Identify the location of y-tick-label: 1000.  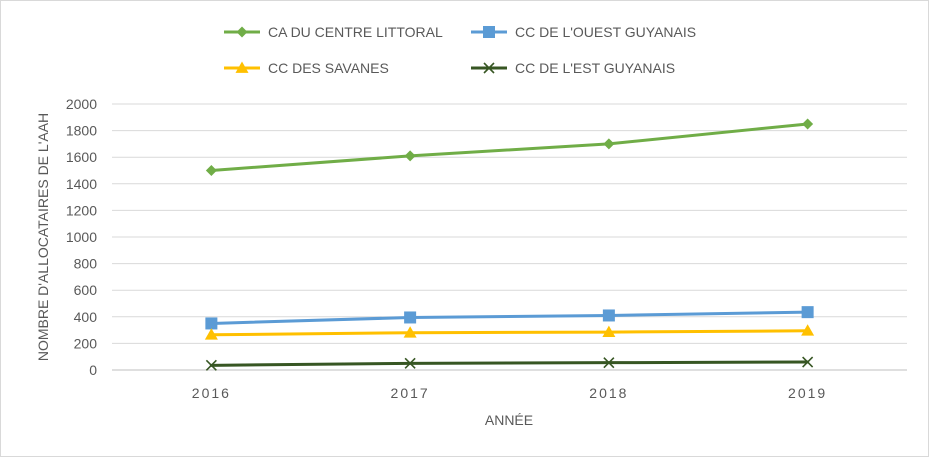
(81, 237).